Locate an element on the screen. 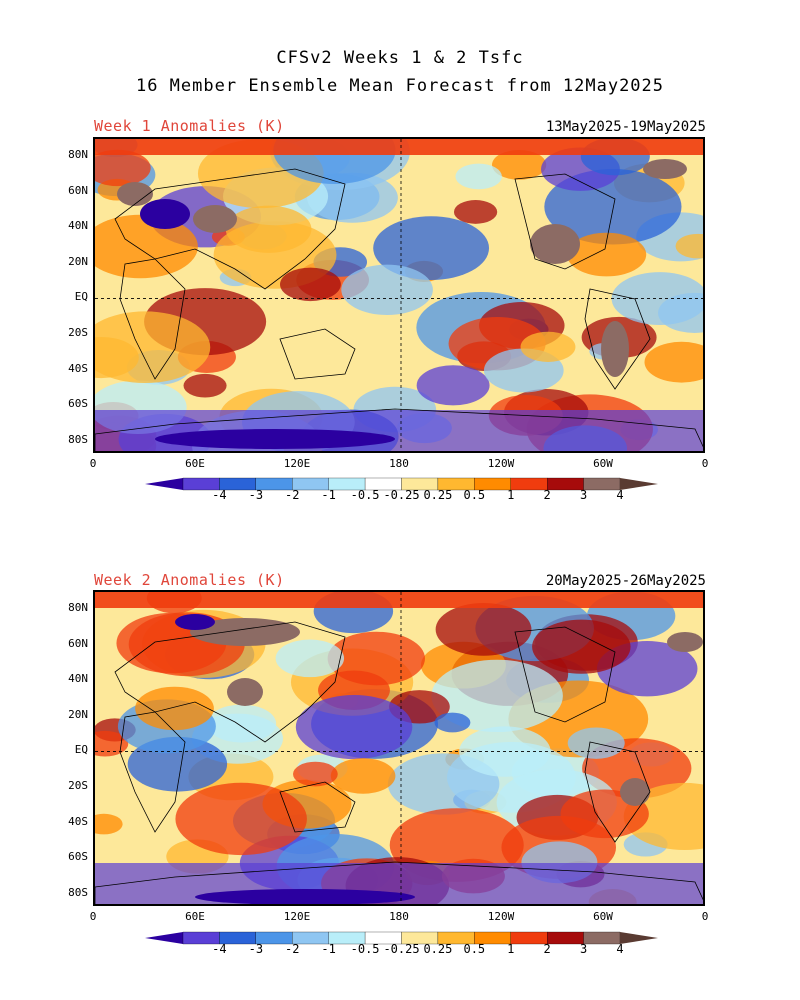 The image size is (800, 1000). week2-label: Week 2 Anomalies (K) is located at coordinates (189, 580).